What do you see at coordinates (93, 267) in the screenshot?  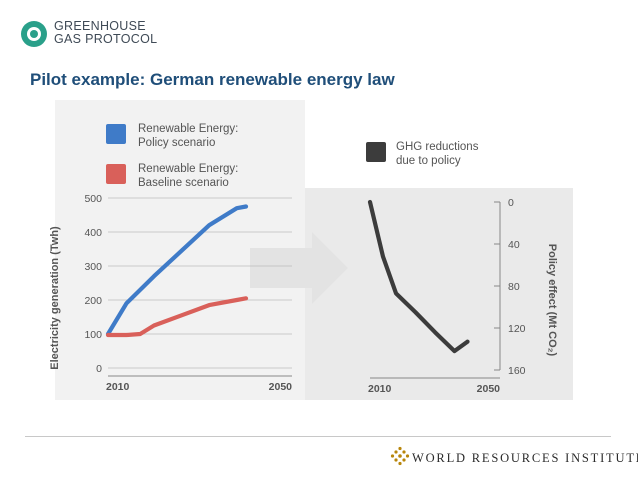 I see `y-tick-label: 300` at bounding box center [93, 267].